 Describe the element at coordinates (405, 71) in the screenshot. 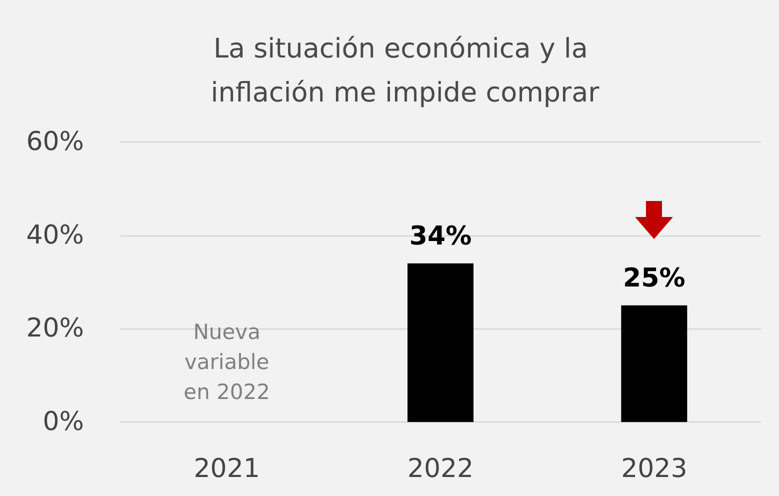

I see `chart-title: La situación económica y la inflación me impide comprar` at that location.